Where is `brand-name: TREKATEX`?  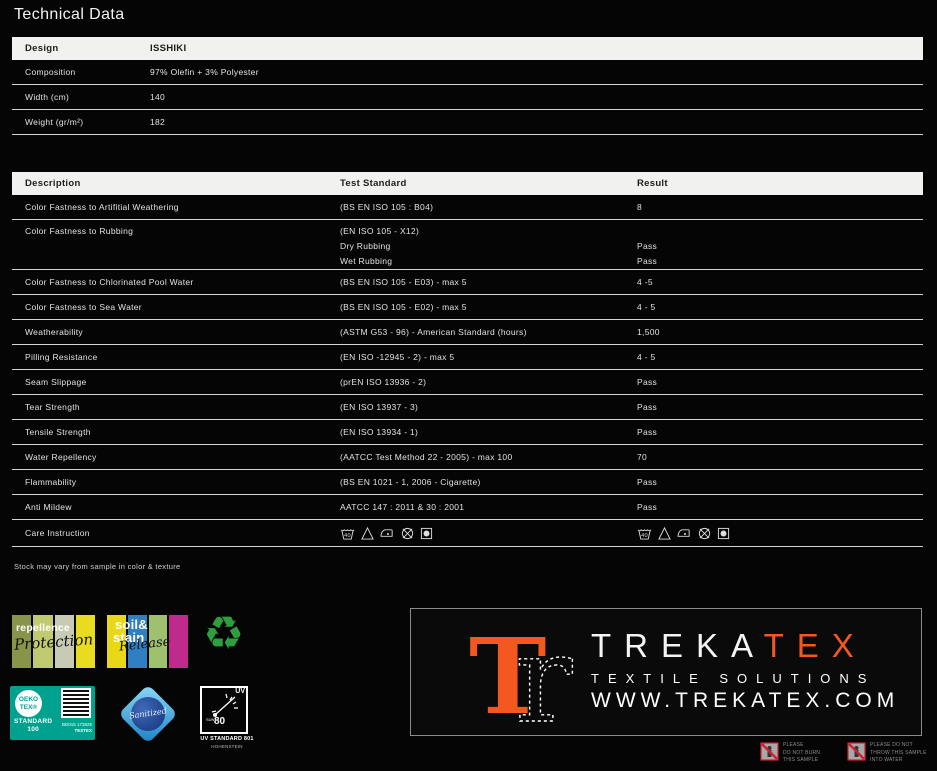
brand-name: TREKATEX is located at coordinates (729, 645).